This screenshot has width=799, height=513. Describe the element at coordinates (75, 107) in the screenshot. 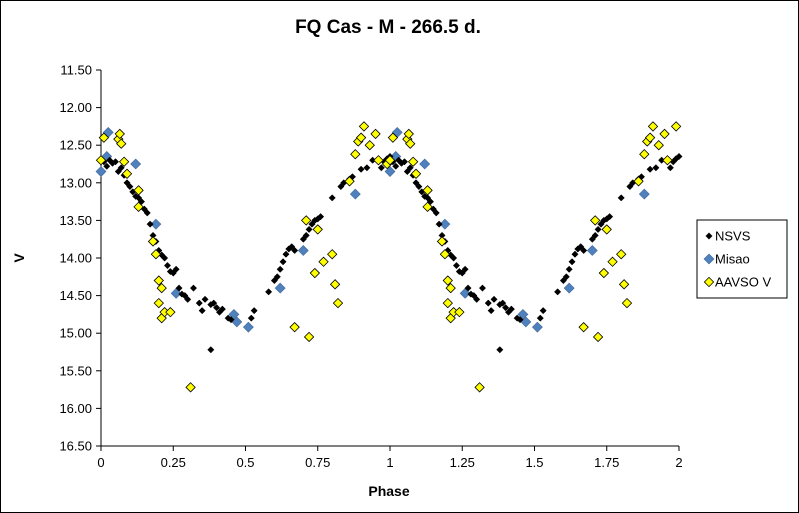

I see `y-tick-label: 12.00` at that location.